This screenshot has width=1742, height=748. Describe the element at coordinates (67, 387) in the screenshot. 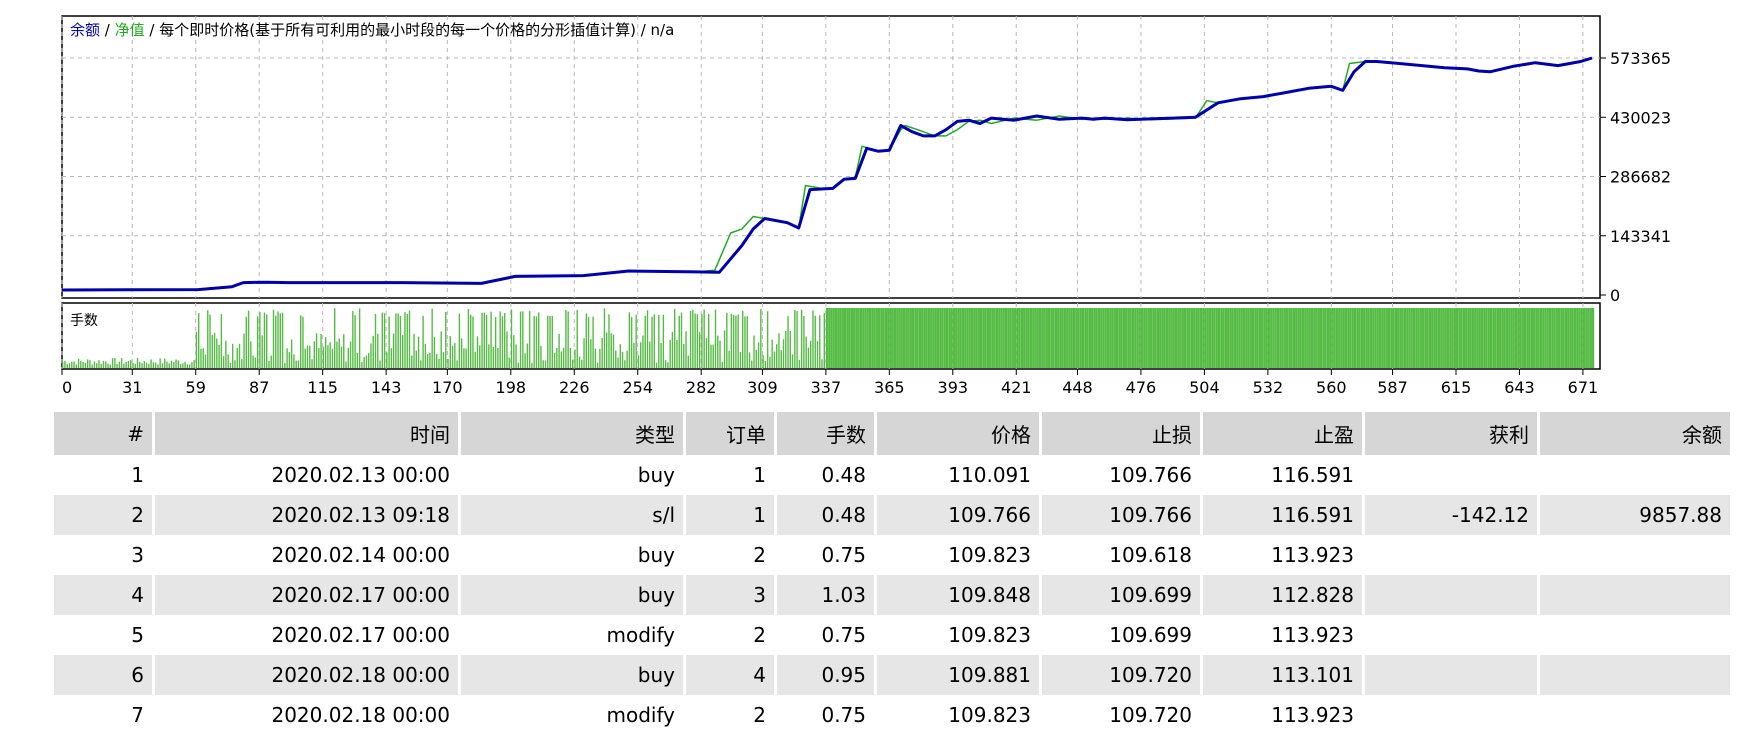

I see `x-tick-label: 0` at that location.